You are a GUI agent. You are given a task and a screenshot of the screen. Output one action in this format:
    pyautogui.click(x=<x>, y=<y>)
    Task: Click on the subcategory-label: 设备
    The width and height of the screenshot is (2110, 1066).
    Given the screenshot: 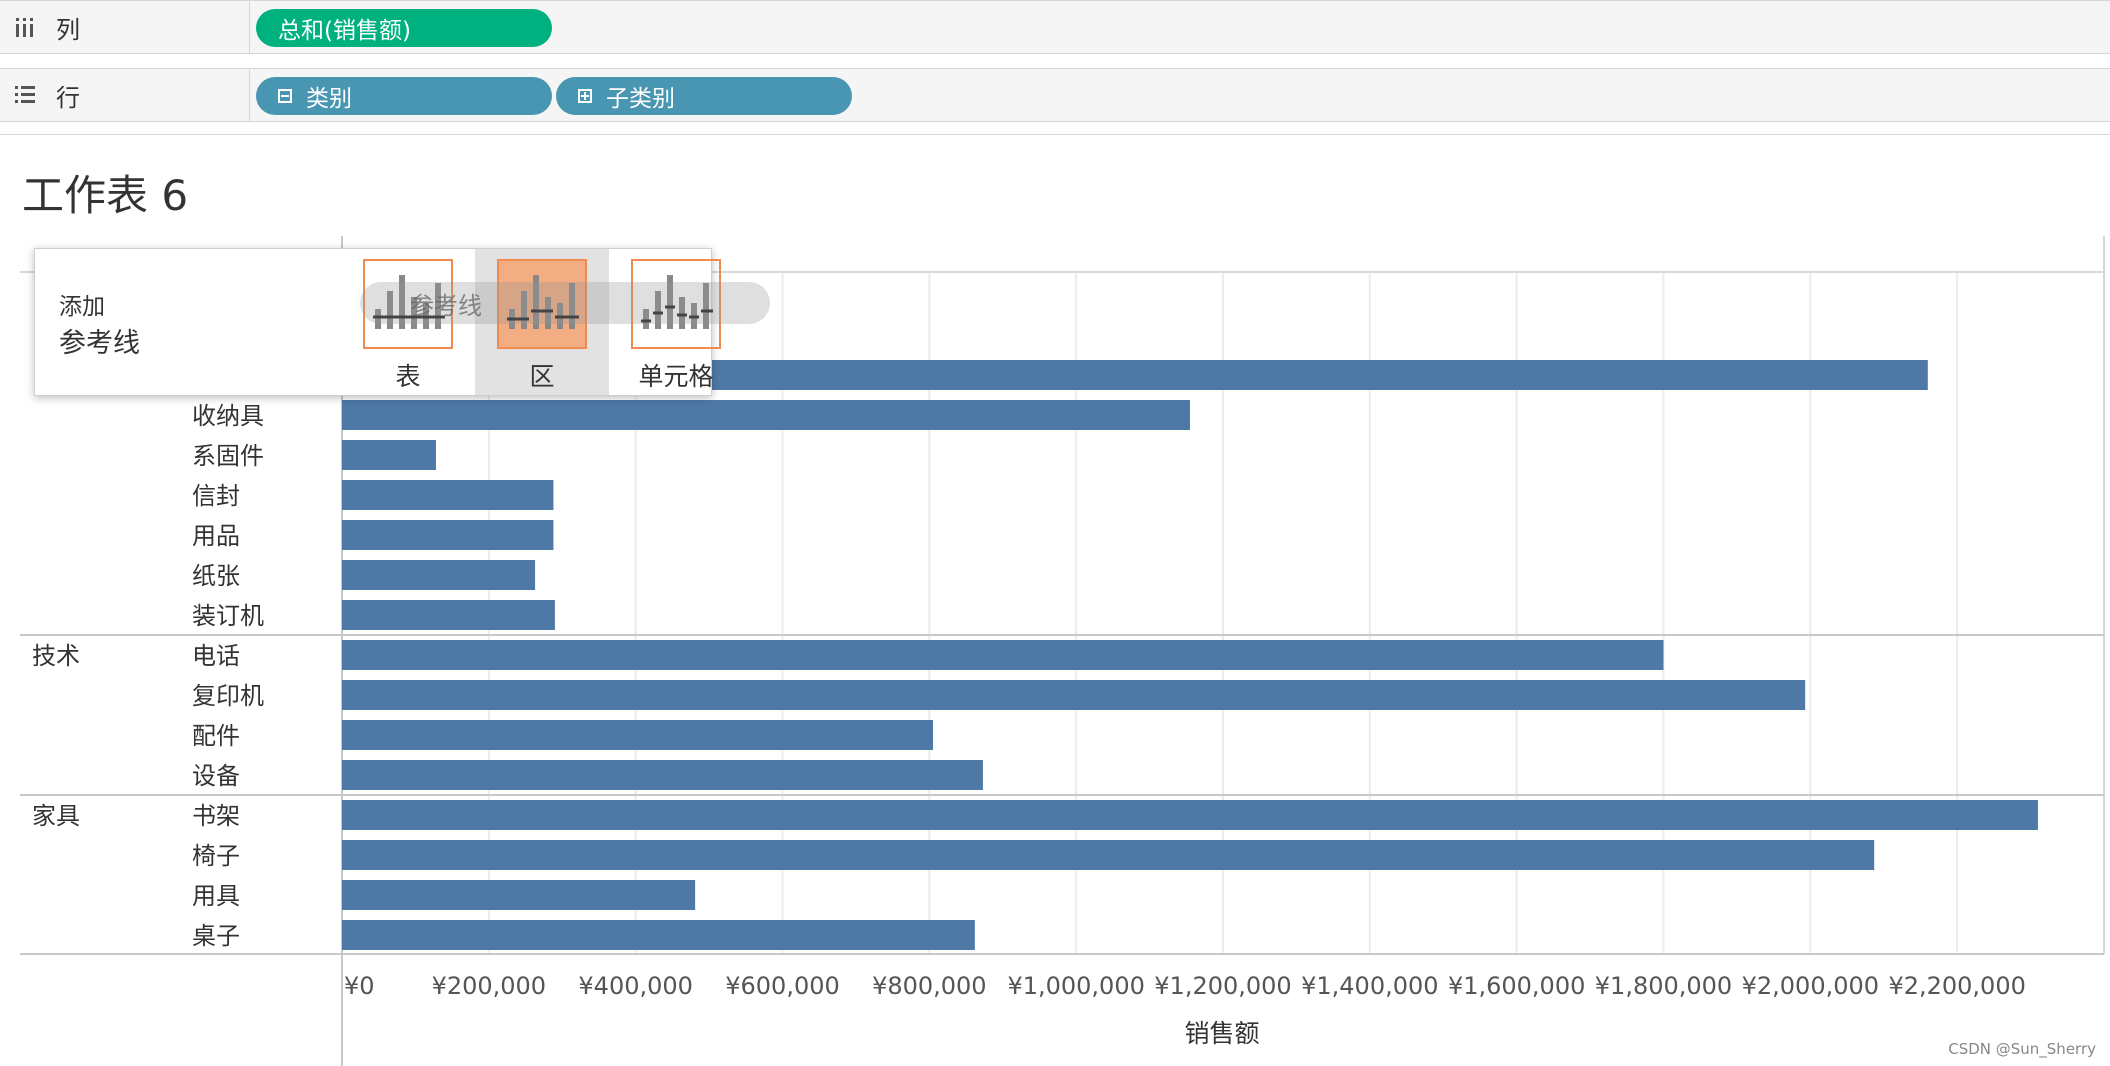 What is the action you would take?
    pyautogui.click(x=216, y=776)
    